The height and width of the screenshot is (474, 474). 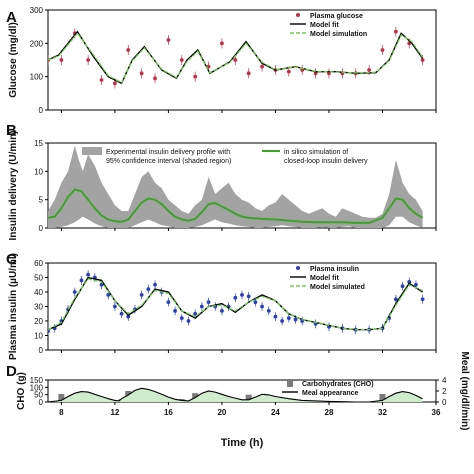 I want to click on x-tick-label: 12, so click(x=114, y=412).